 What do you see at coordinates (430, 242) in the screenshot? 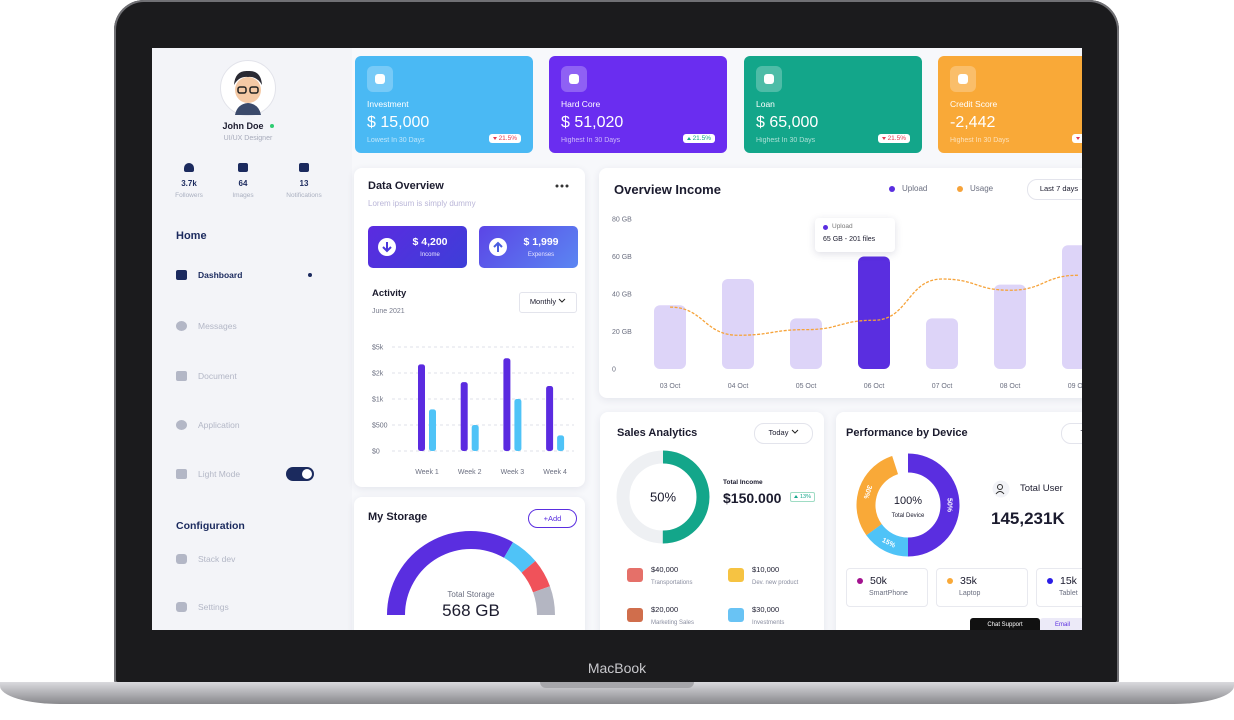
I see `income-value: $ 4,200` at bounding box center [430, 242].